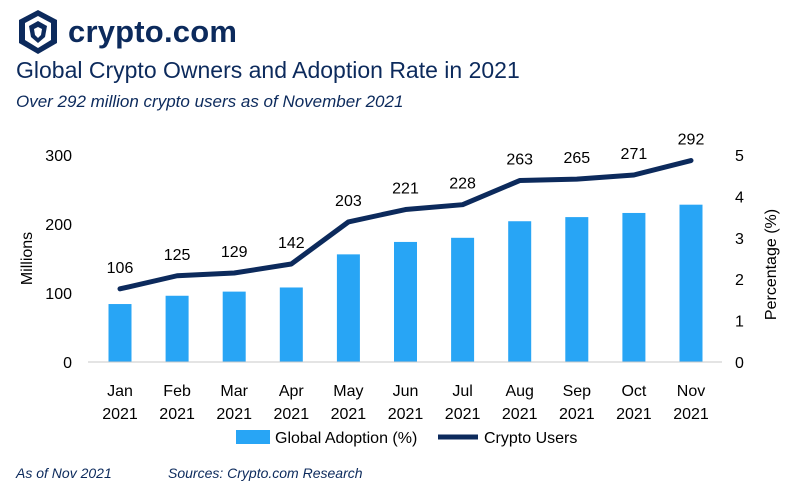 The height and width of the screenshot is (497, 810). Describe the element at coordinates (530, 438) in the screenshot. I see `legend-label-users: Crypto Users` at that location.